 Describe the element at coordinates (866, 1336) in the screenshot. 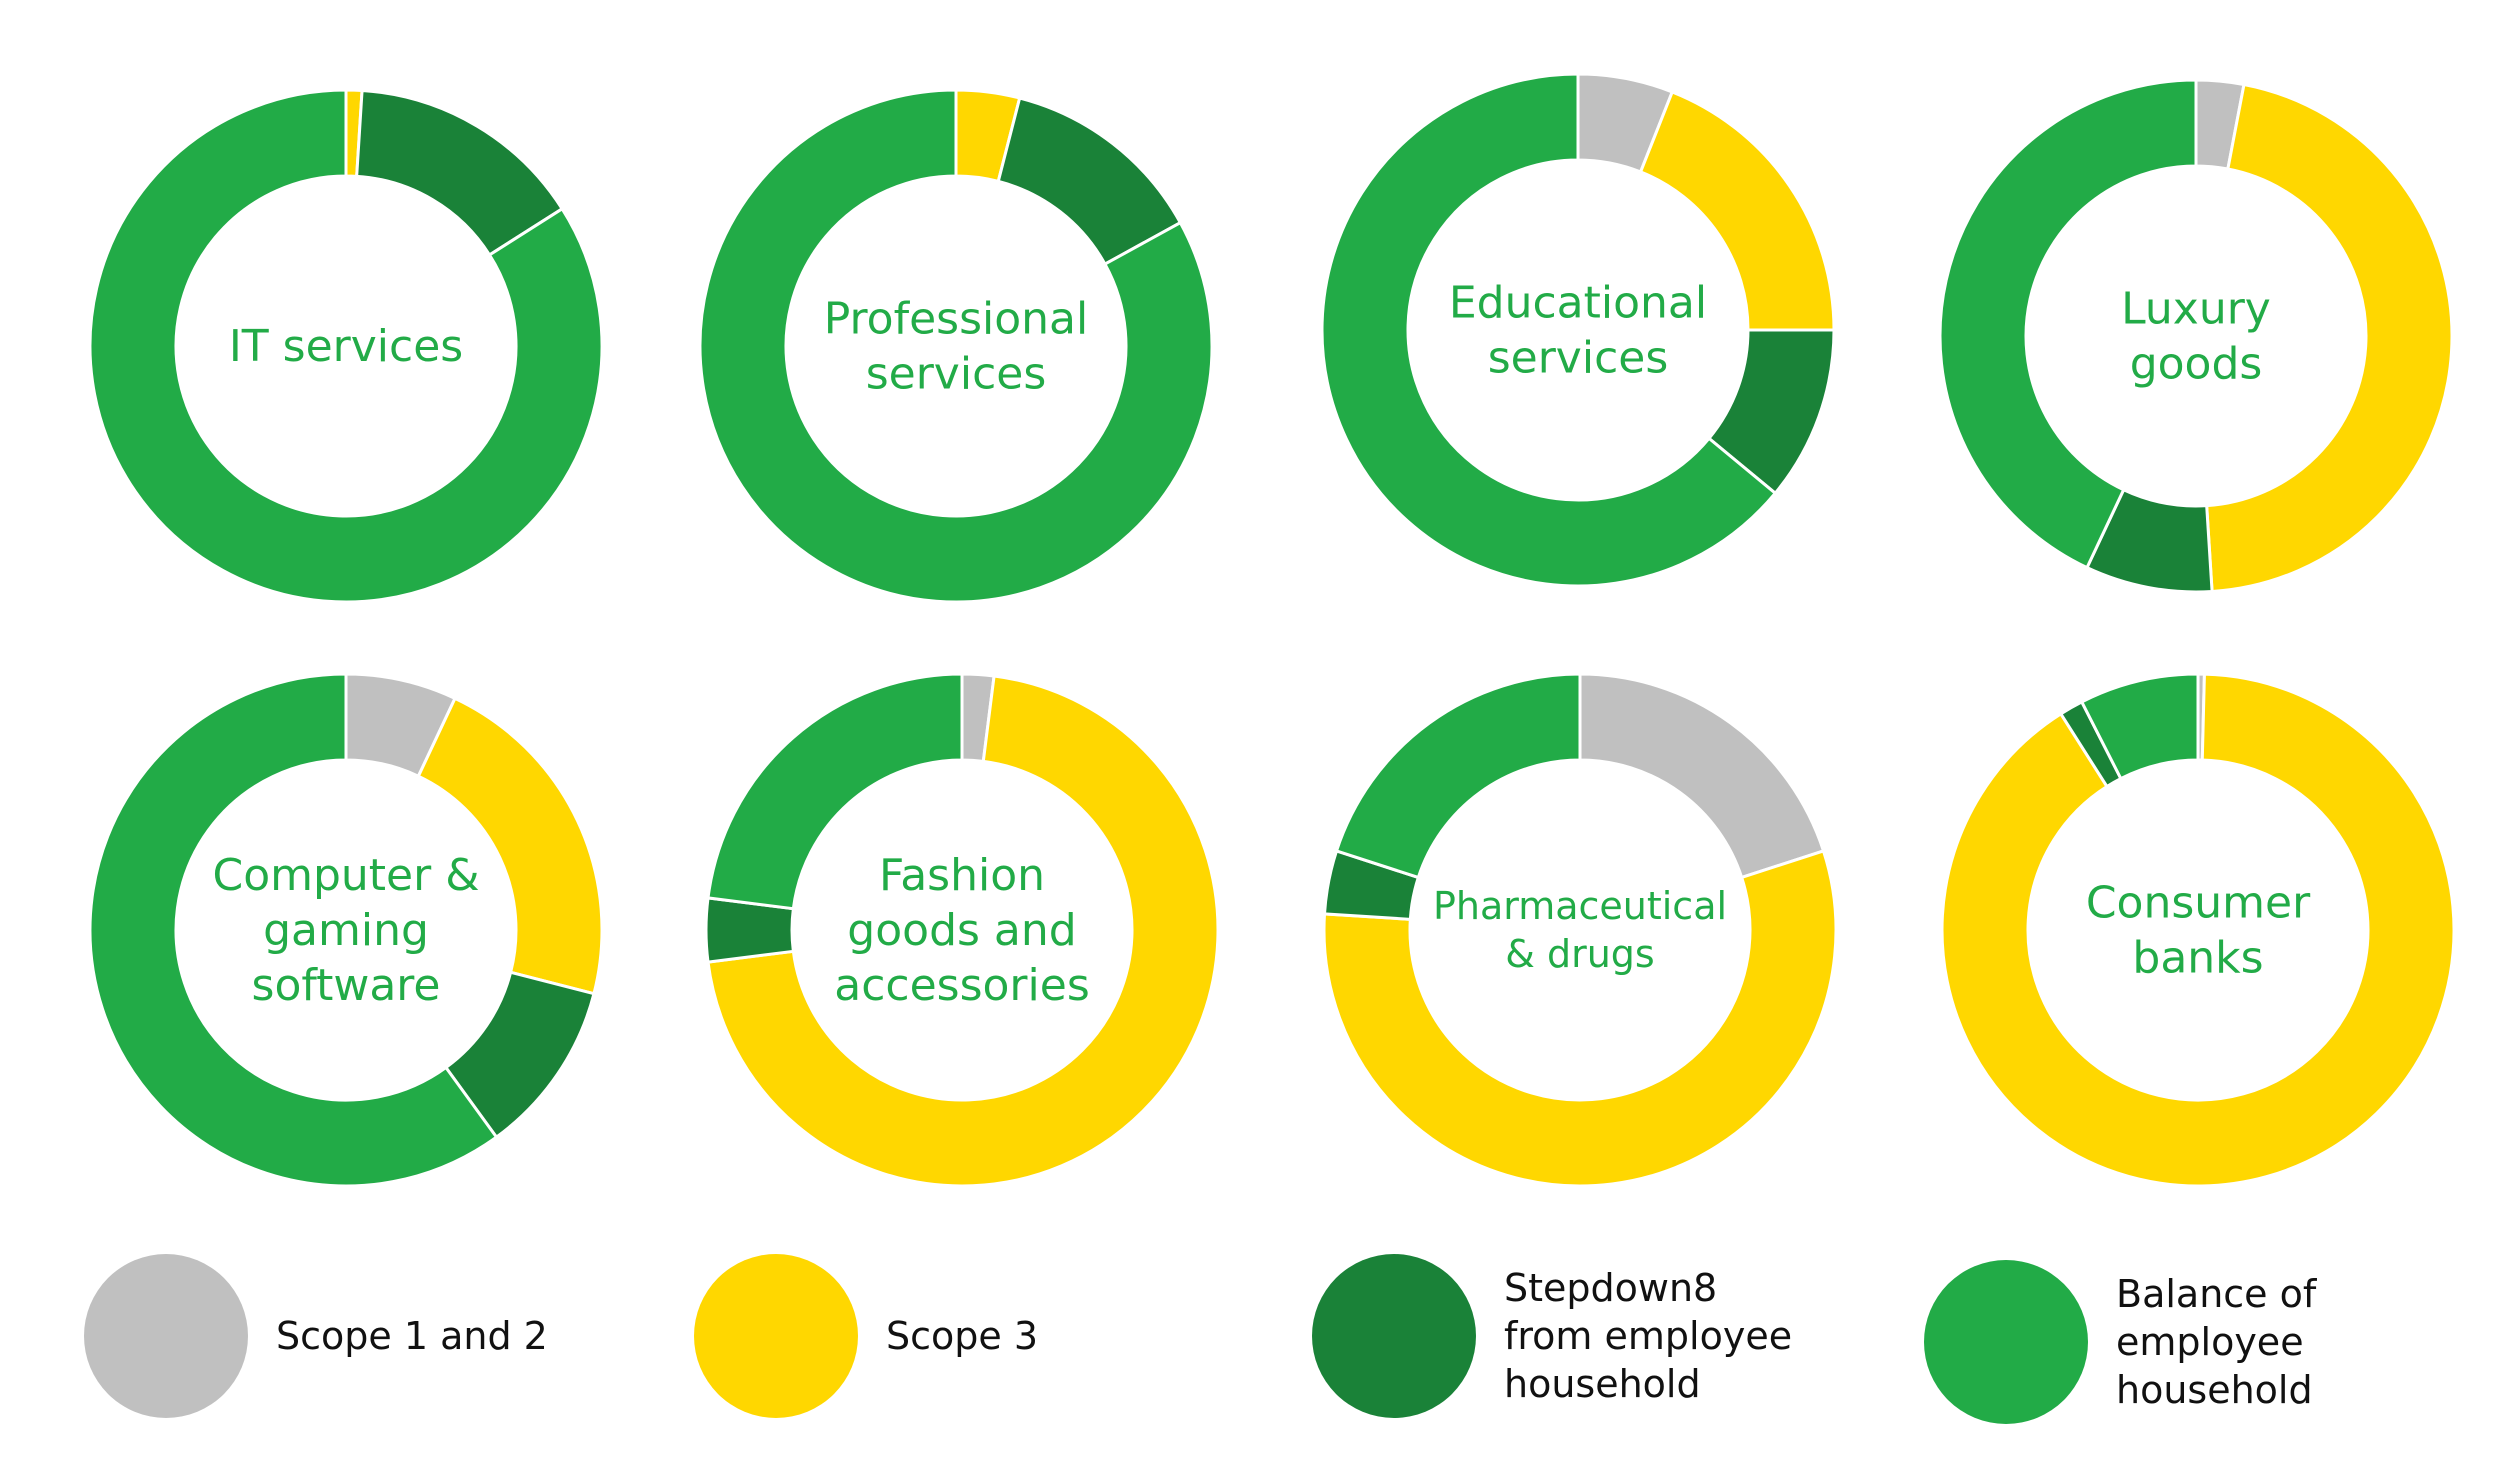

I see `legend-item-scope-3: Scope 3` at that location.